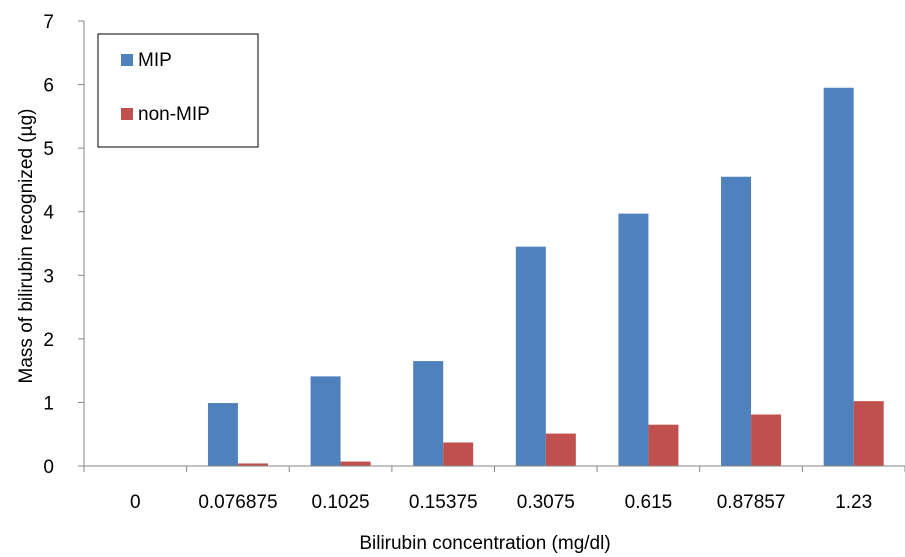  Describe the element at coordinates (443, 502) in the screenshot. I see `x-tick-label: 0.15375` at that location.